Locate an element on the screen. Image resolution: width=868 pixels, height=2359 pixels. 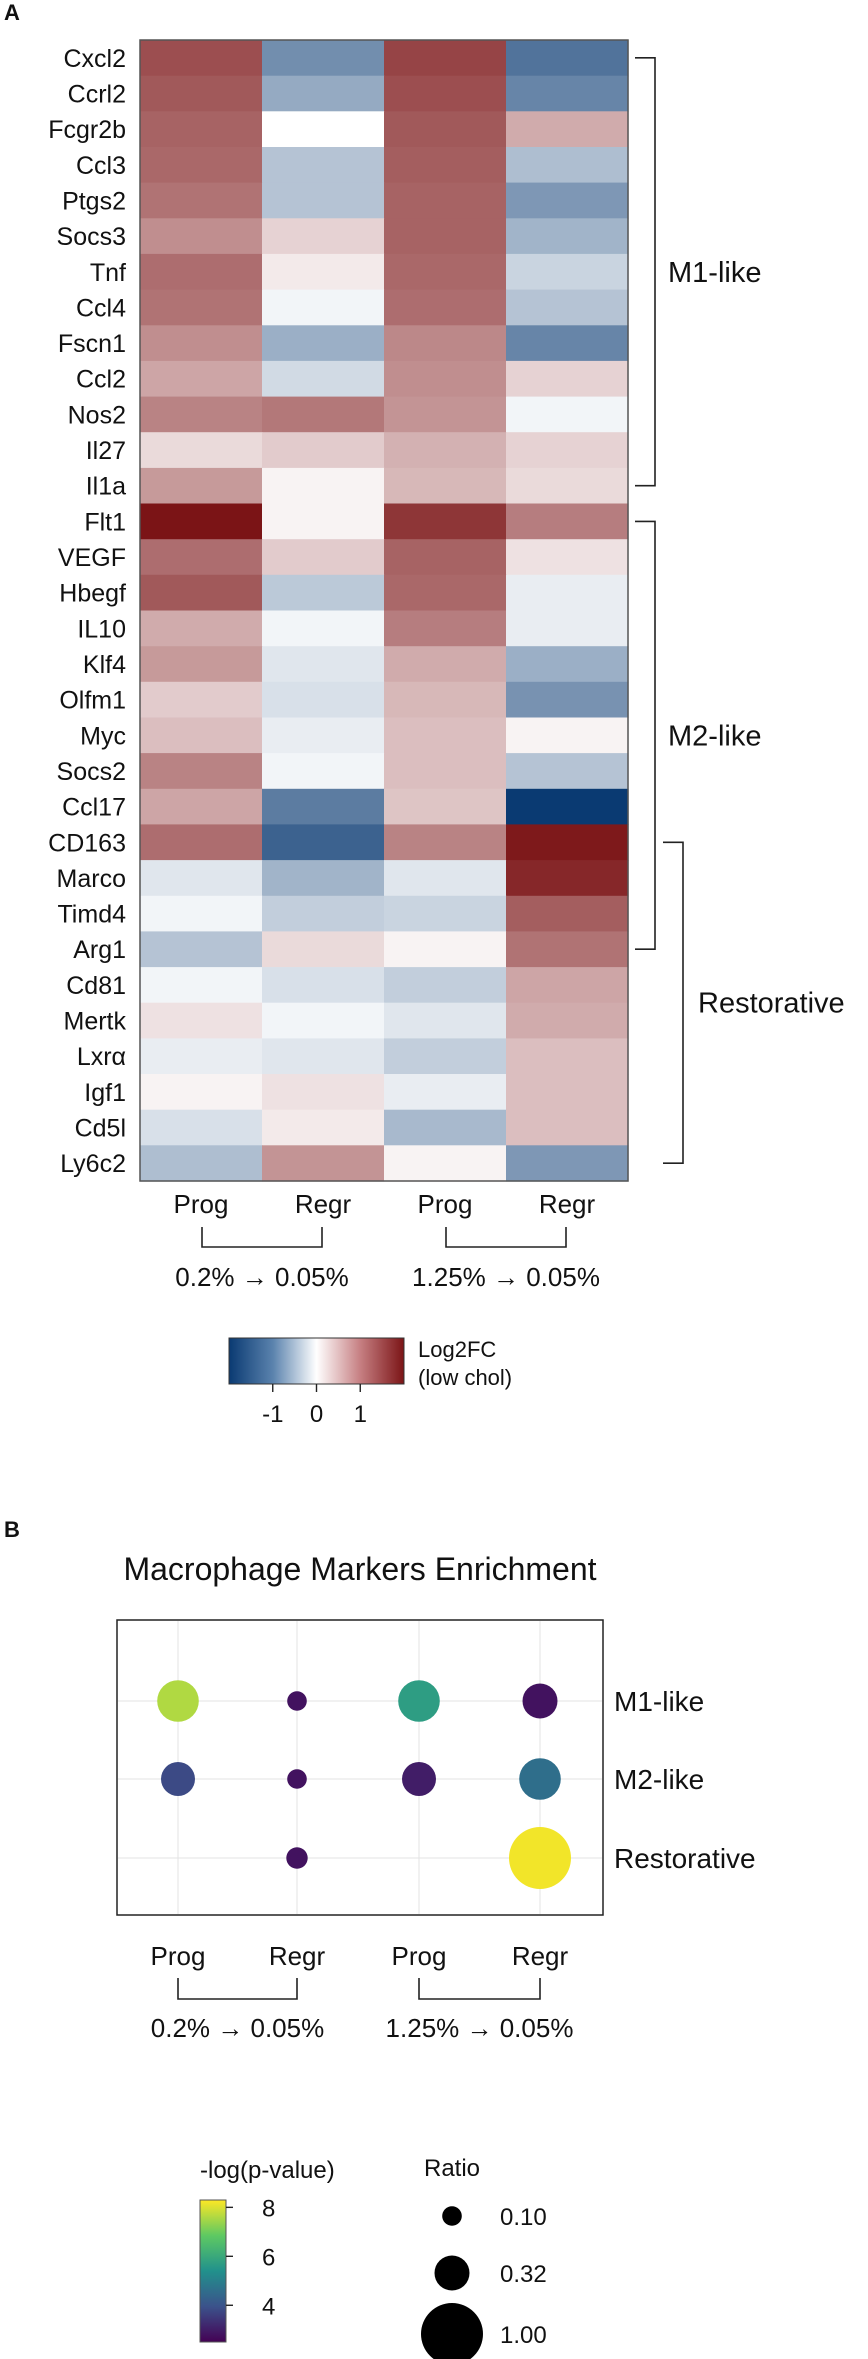
group-bracket is located at coordinates (645, 735).